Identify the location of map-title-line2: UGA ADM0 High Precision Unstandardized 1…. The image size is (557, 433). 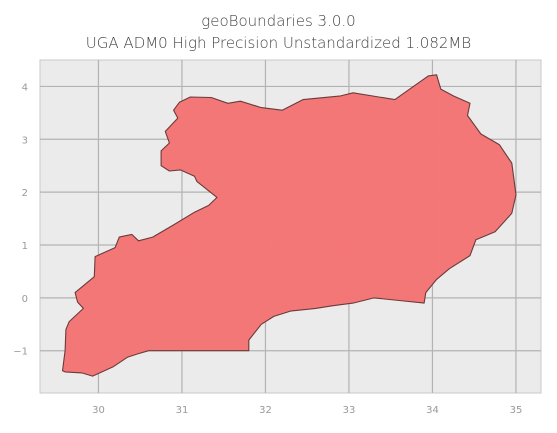
(278, 43).